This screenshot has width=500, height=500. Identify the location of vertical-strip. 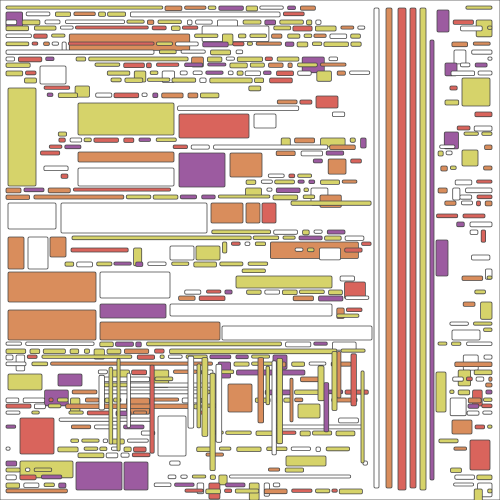
(353, 380).